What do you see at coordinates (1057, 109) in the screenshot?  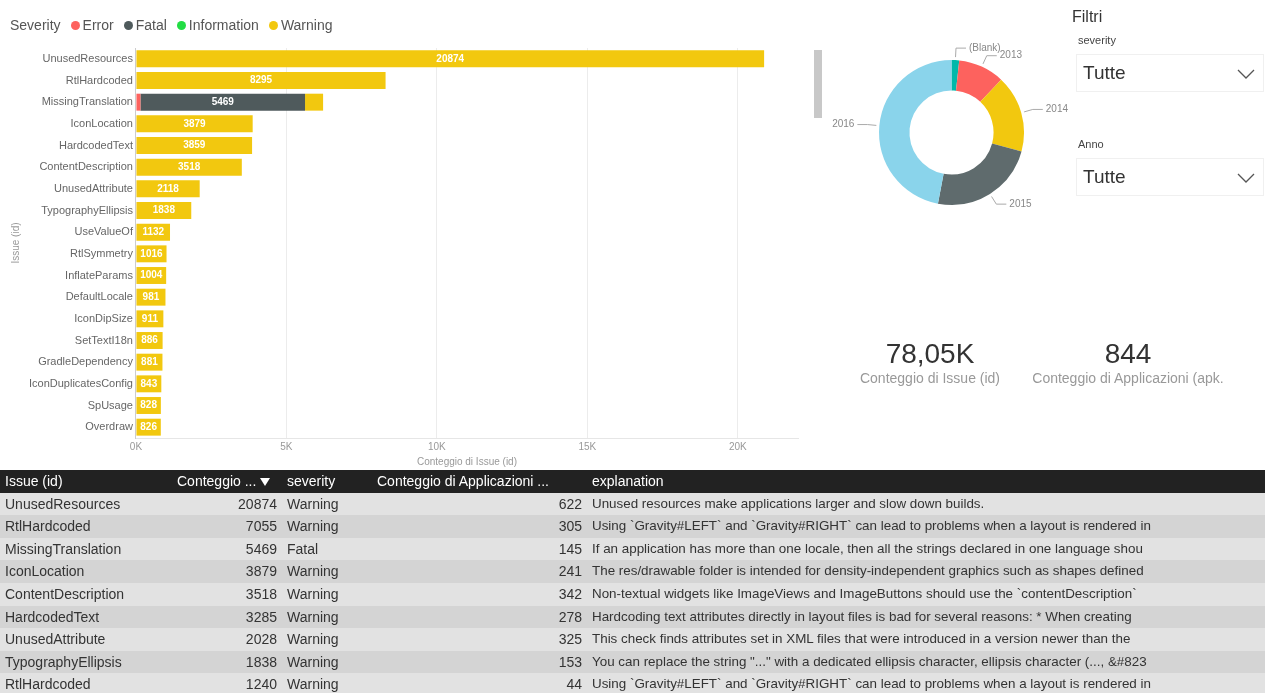 I see `slice-label: 2014` at bounding box center [1057, 109].